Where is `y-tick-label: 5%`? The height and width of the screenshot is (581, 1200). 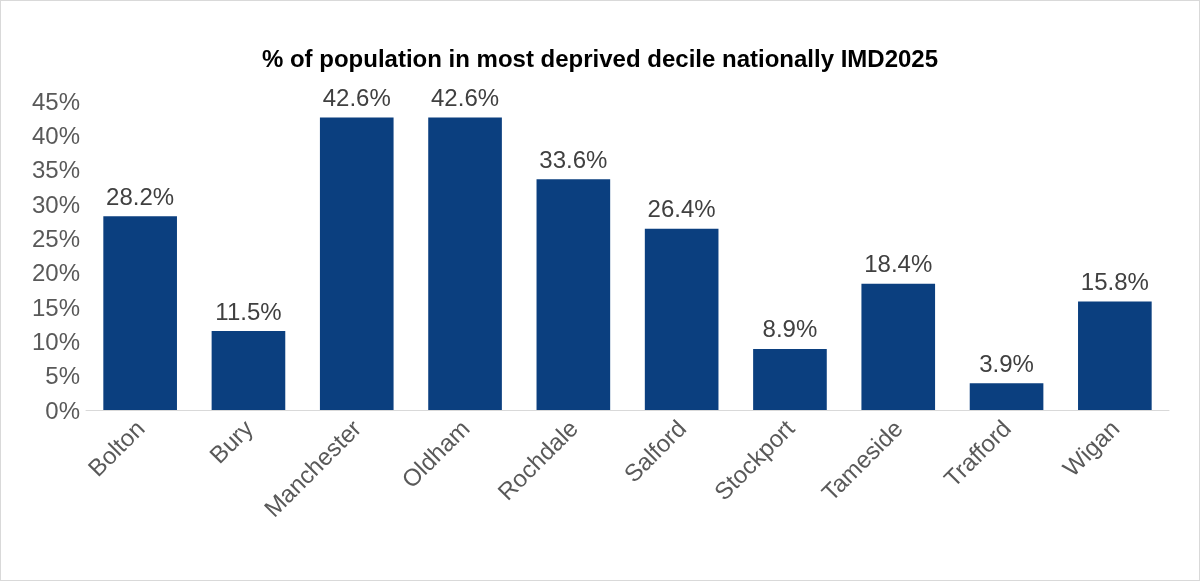 y-tick-label: 5% is located at coordinates (62, 376).